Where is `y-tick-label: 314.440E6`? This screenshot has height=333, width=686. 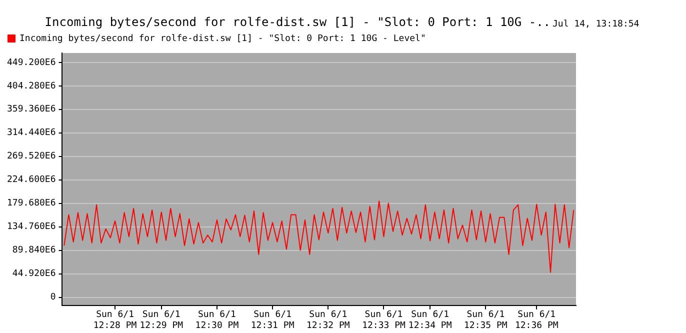
y-tick-label: 314.440E6 is located at coordinates (31, 133).